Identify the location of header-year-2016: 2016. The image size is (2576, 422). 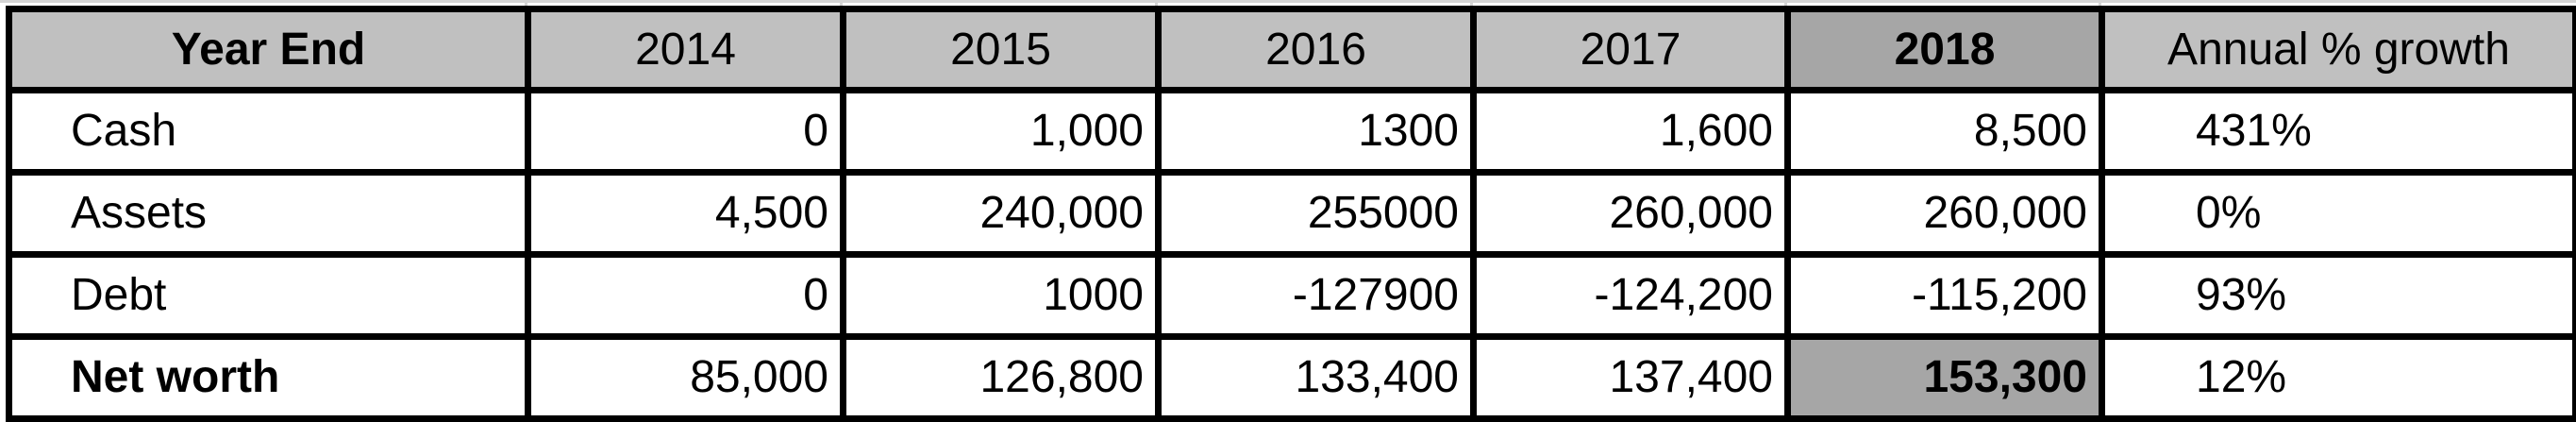
(1316, 50).